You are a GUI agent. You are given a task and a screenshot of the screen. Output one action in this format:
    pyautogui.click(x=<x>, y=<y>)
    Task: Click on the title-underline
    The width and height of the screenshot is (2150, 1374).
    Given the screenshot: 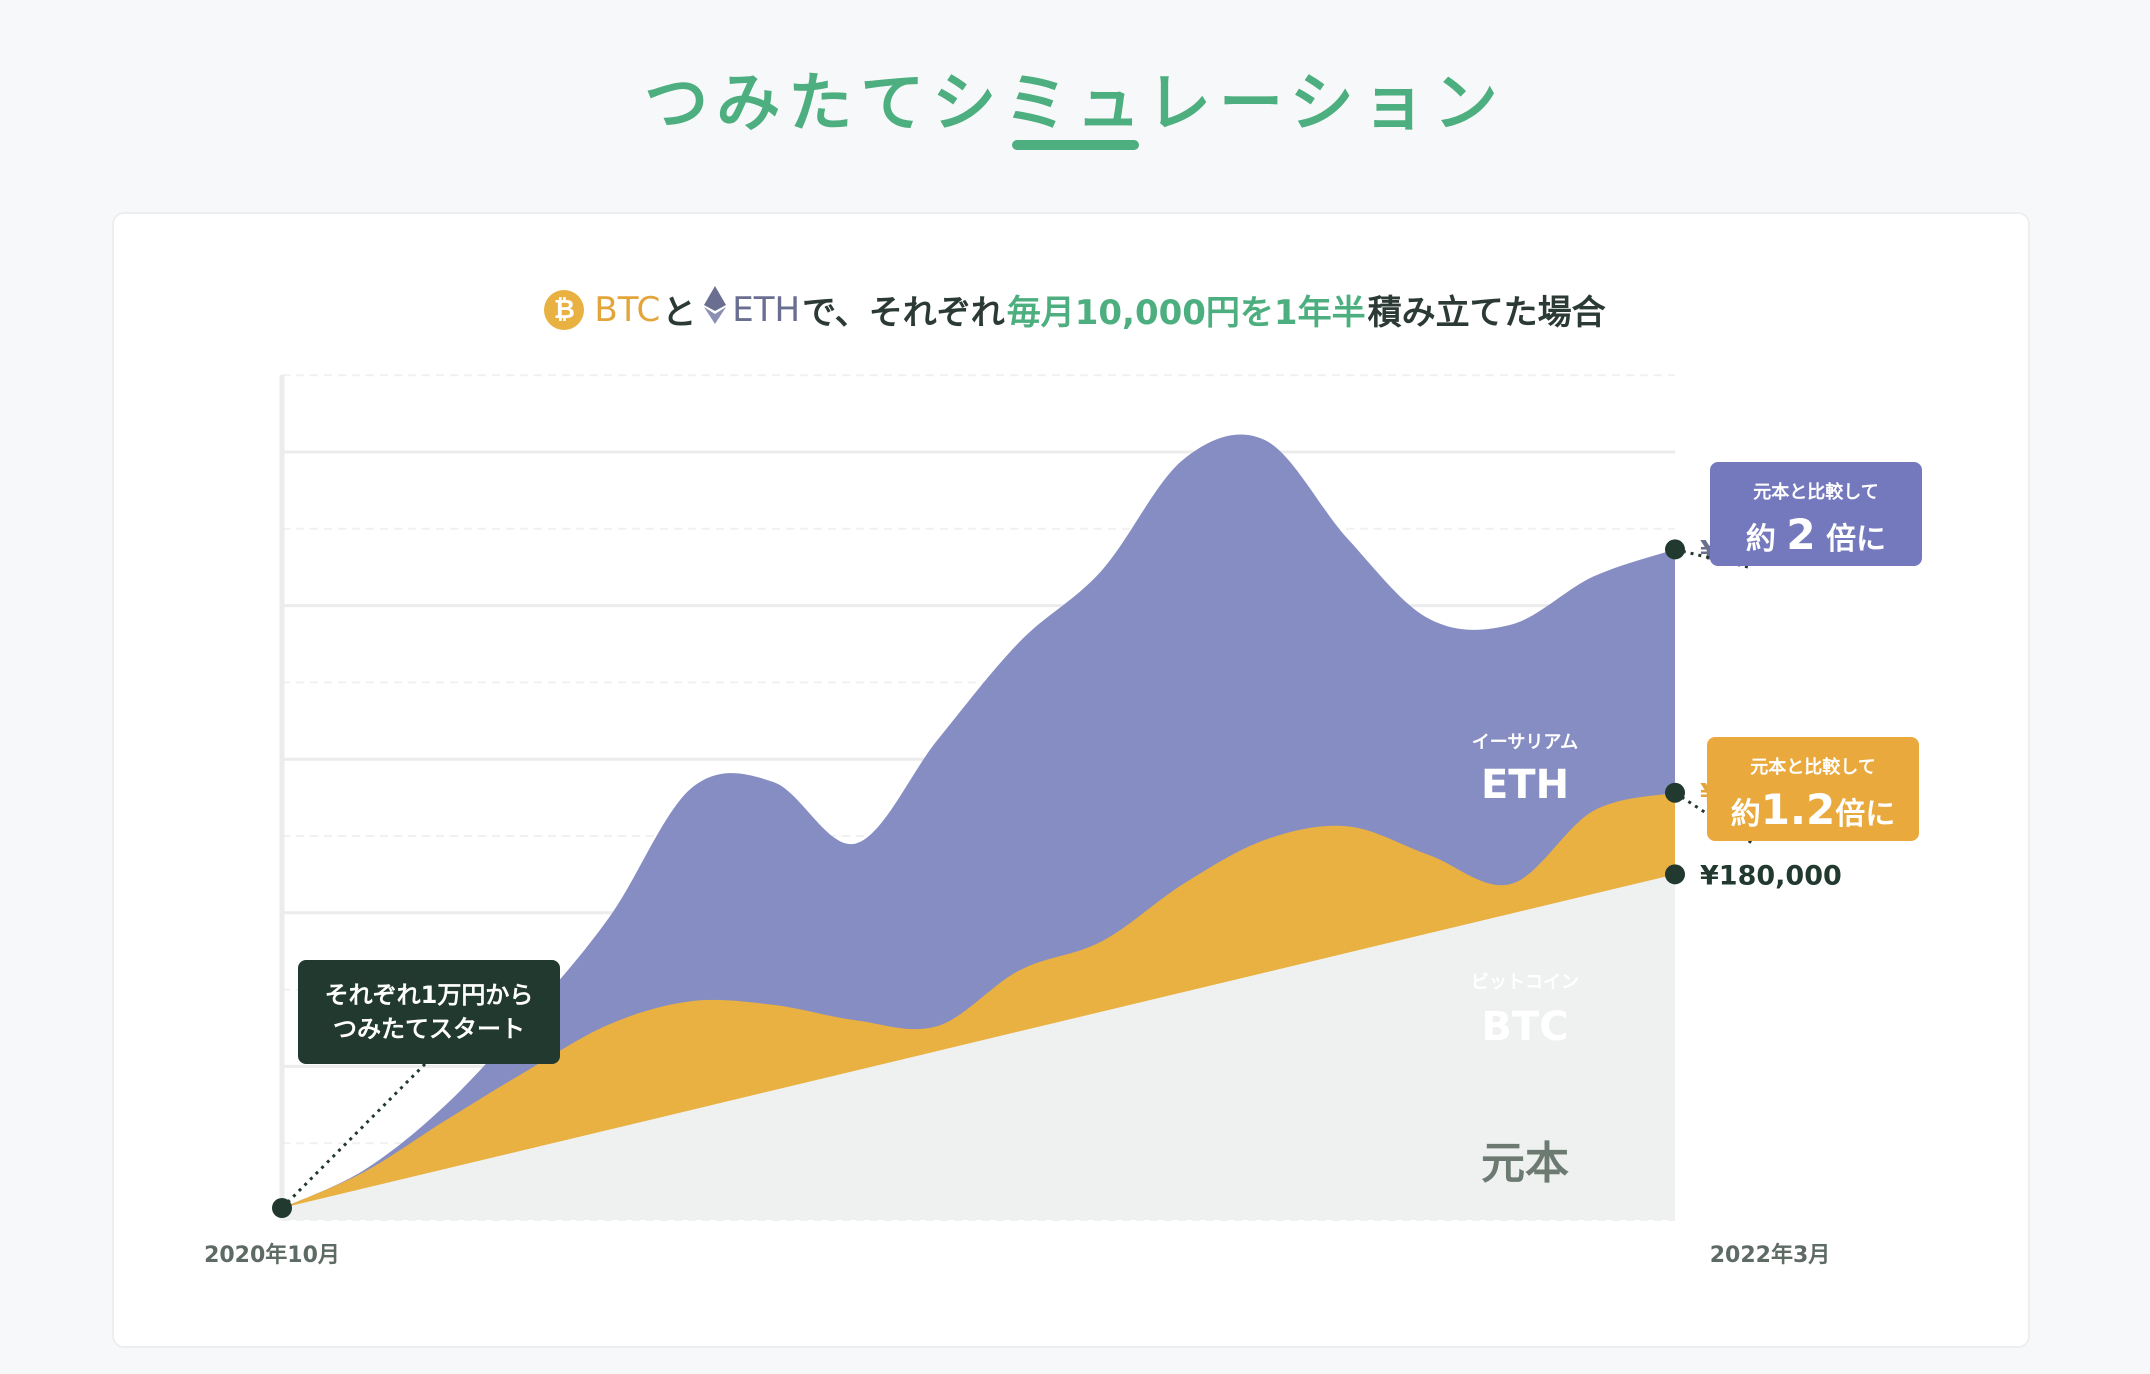 What is the action you would take?
    pyautogui.click(x=1075, y=145)
    